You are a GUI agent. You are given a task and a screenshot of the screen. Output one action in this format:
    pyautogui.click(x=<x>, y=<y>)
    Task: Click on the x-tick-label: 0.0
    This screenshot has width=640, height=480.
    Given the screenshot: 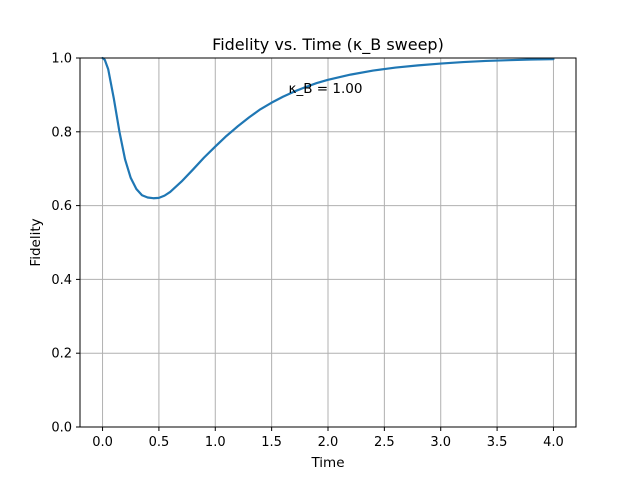 What is the action you would take?
    pyautogui.click(x=102, y=442)
    